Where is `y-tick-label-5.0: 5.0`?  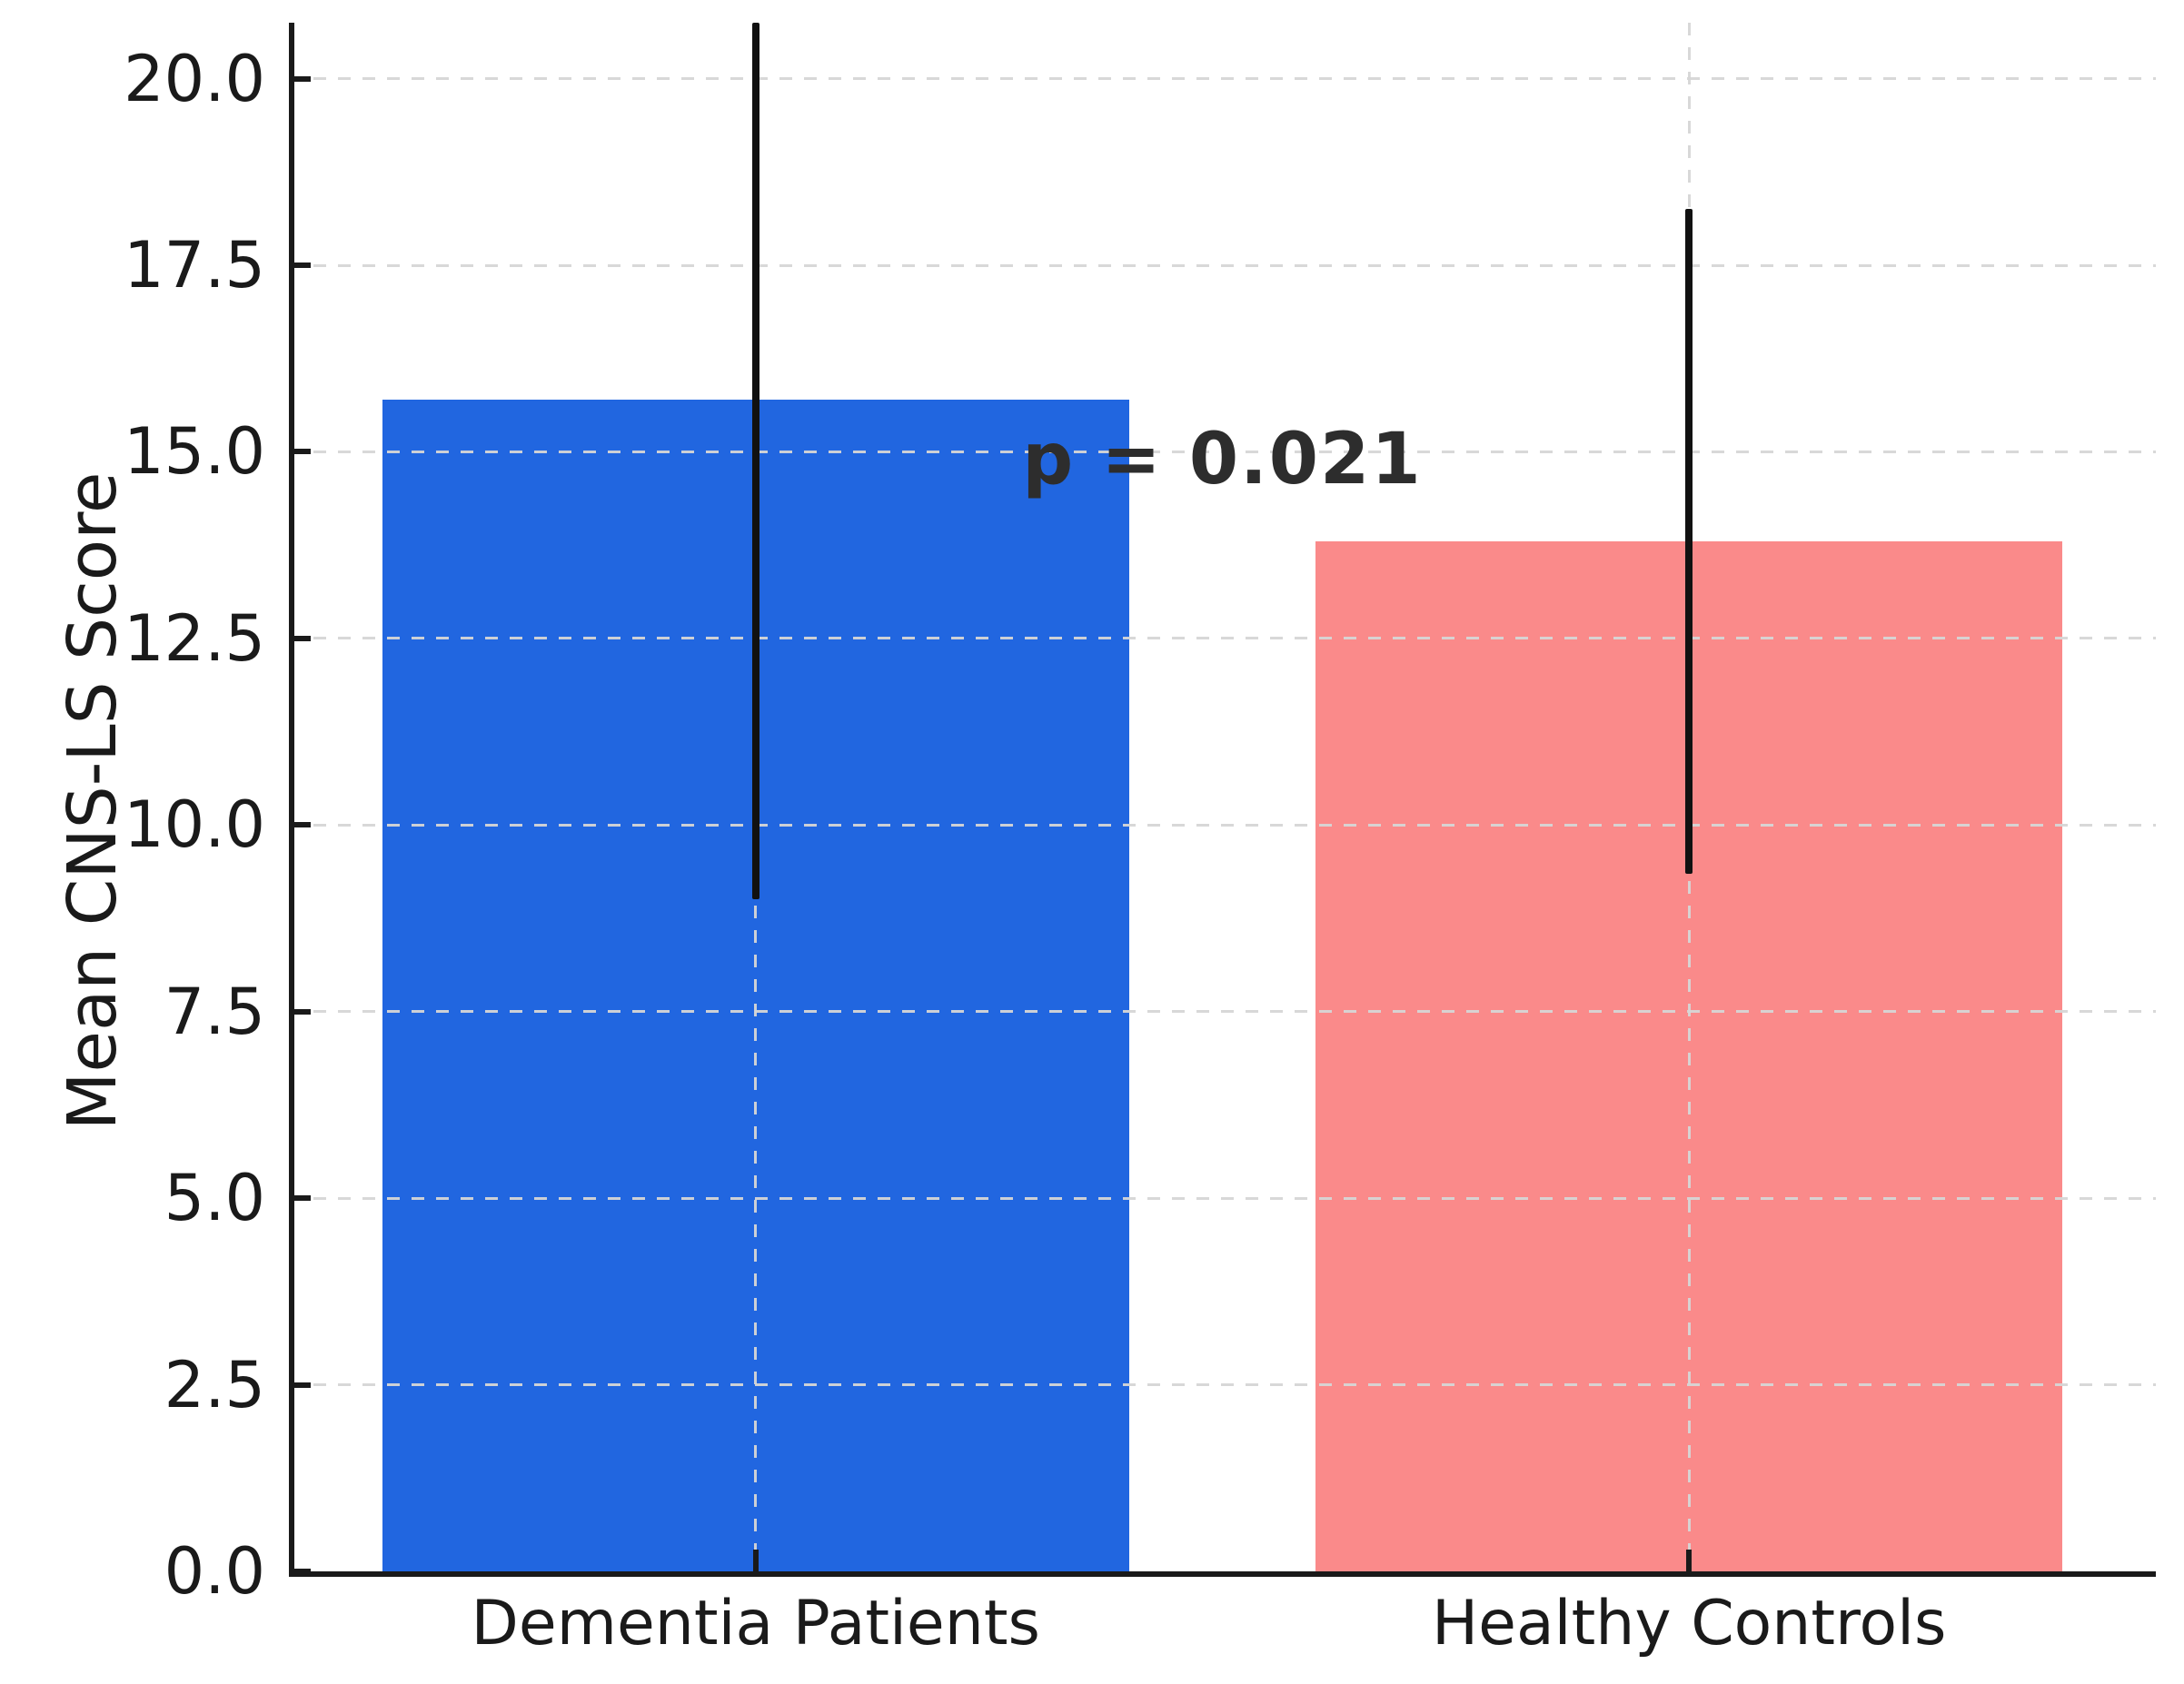 y-tick-label-5.0: 5.0 is located at coordinates (215, 1199).